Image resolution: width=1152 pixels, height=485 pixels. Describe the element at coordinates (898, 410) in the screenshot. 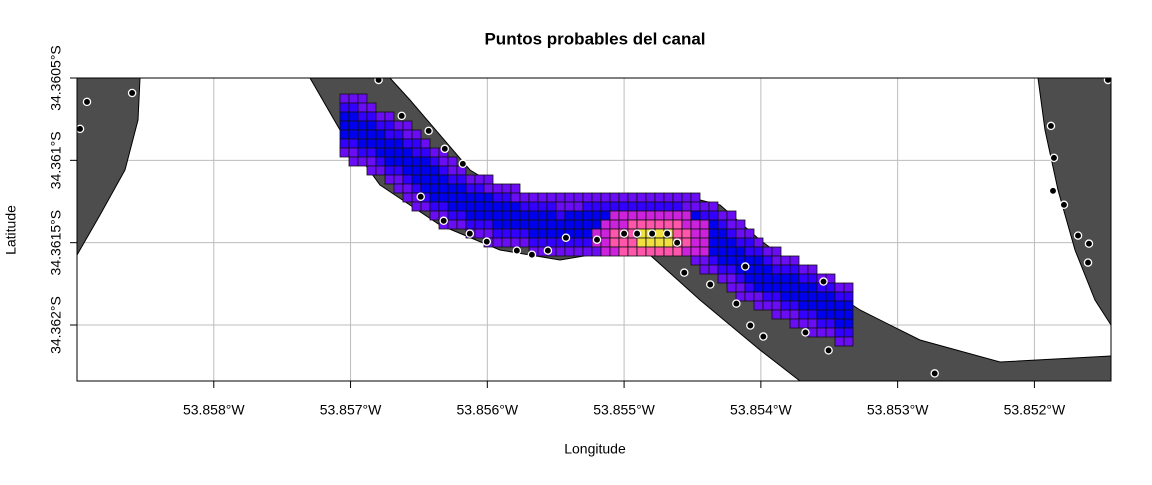

I see `x-tick-label: 53.853°W` at that location.